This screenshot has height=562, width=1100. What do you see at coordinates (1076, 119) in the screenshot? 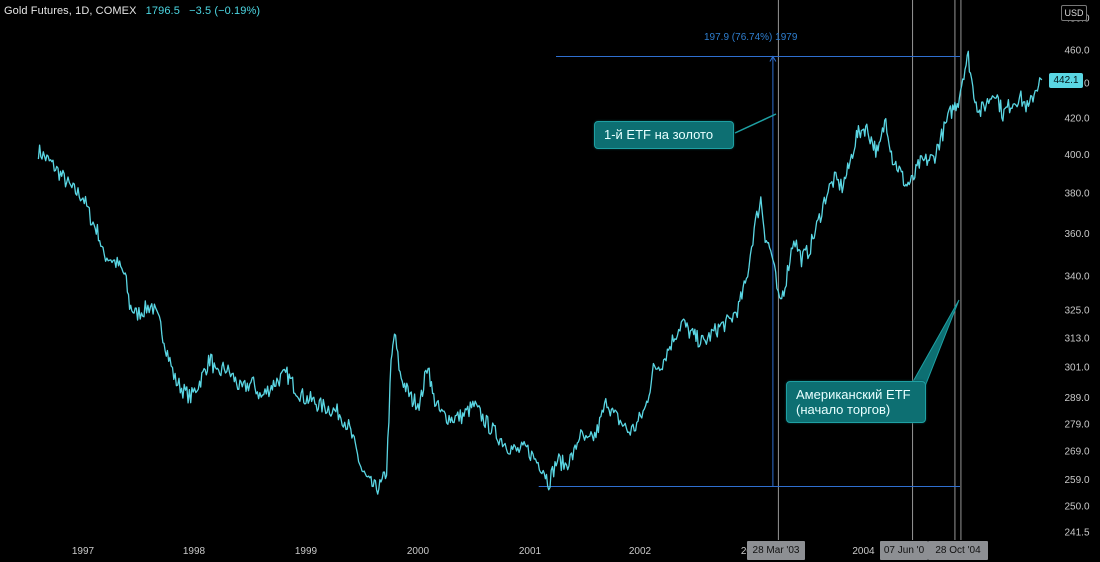
I see `y-tick-label: 420.0` at bounding box center [1076, 119].